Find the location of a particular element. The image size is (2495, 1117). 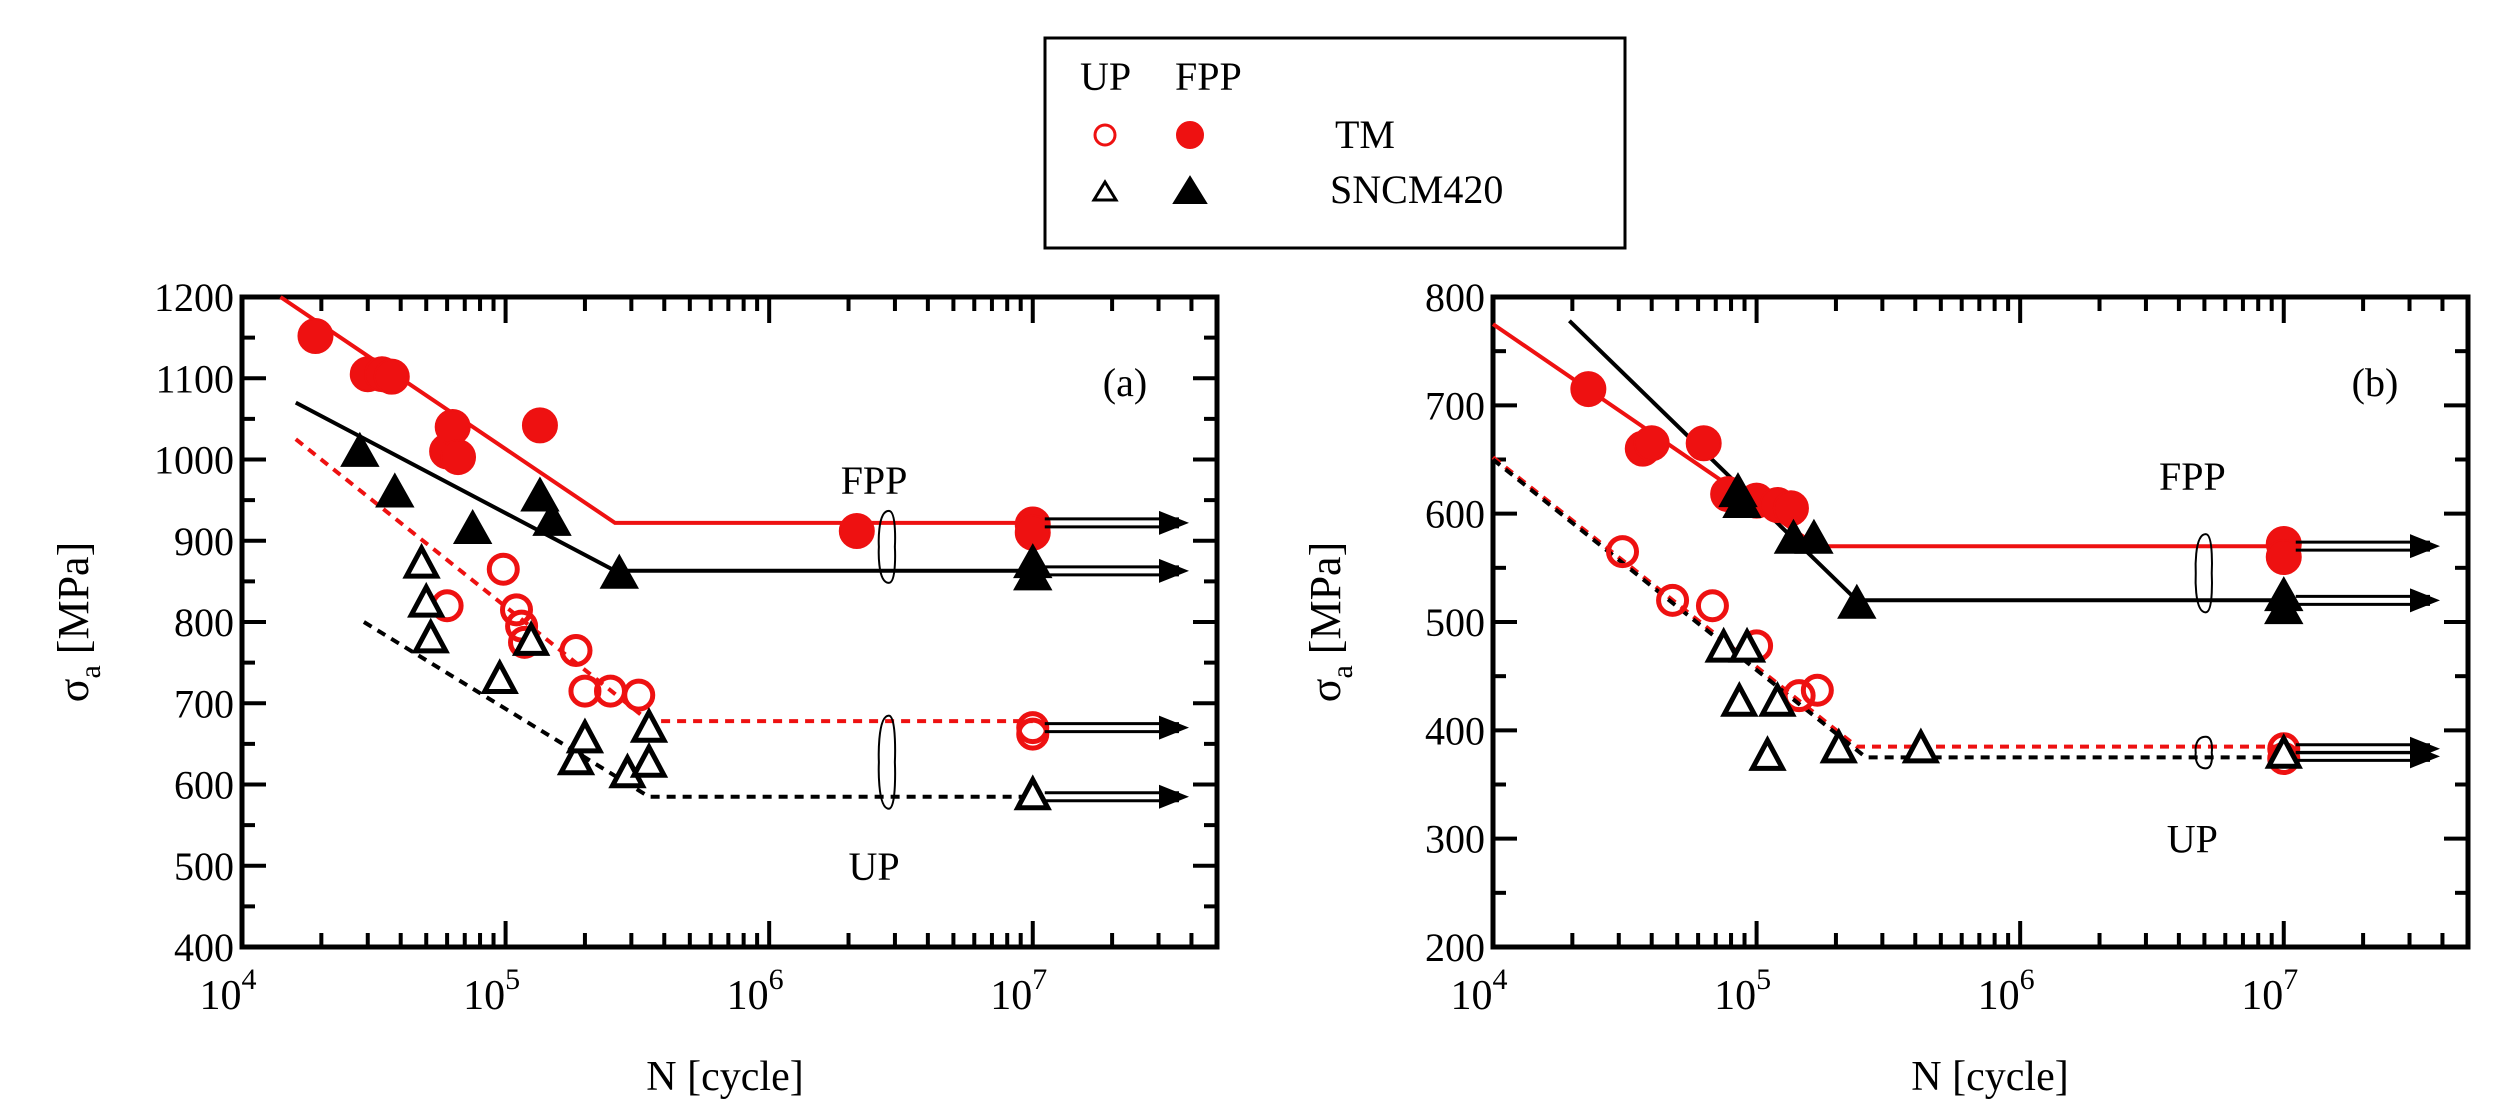

data-points-b is located at coordinates (1937, 573).